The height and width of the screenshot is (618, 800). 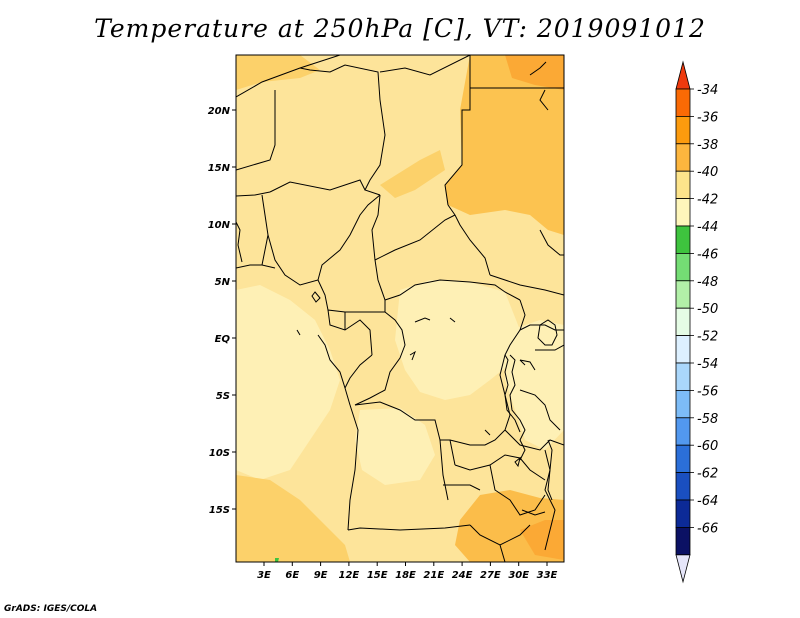 I want to click on warmest-region-northeast, so click(x=534, y=72).